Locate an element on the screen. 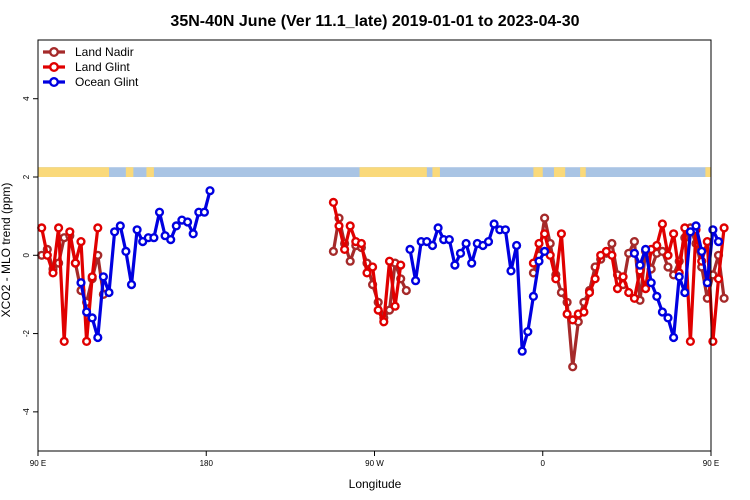  x-tick-label: 0 is located at coordinates (543, 463).